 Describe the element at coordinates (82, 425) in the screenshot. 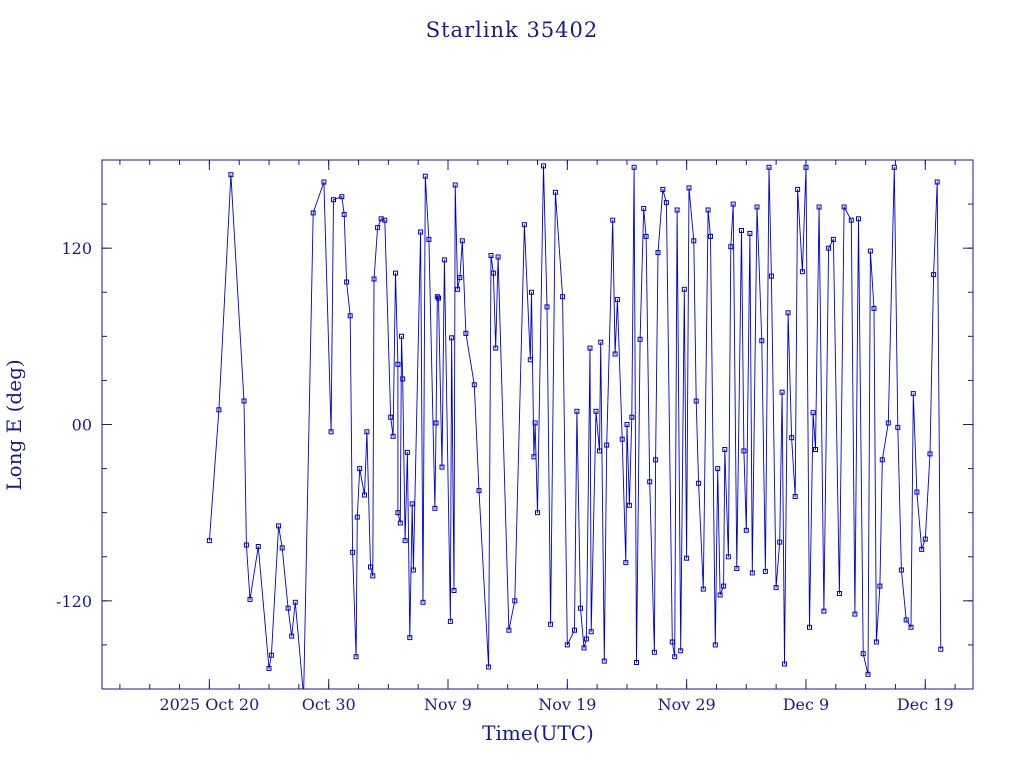

I see `y-tick-label: 00` at that location.